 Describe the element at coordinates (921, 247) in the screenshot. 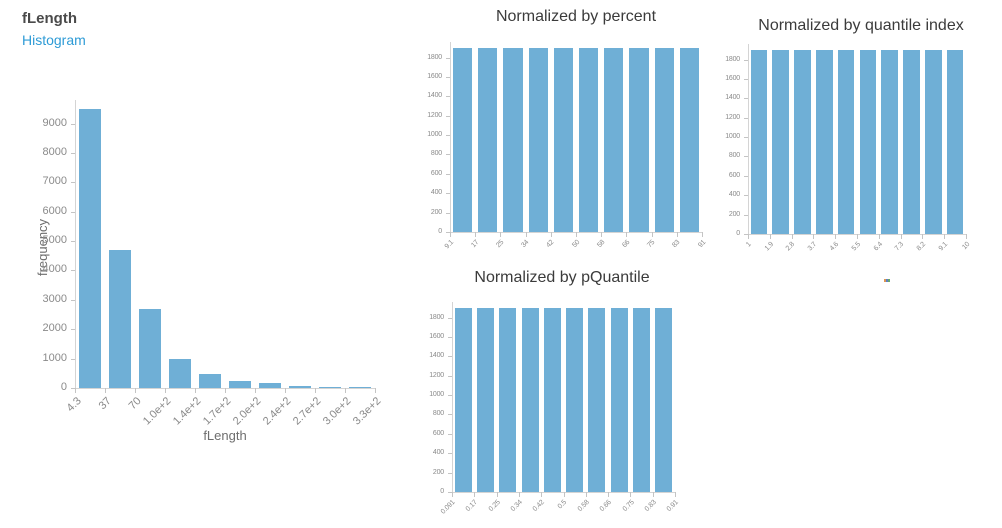

I see `x-tick-label: 8.2` at that location.